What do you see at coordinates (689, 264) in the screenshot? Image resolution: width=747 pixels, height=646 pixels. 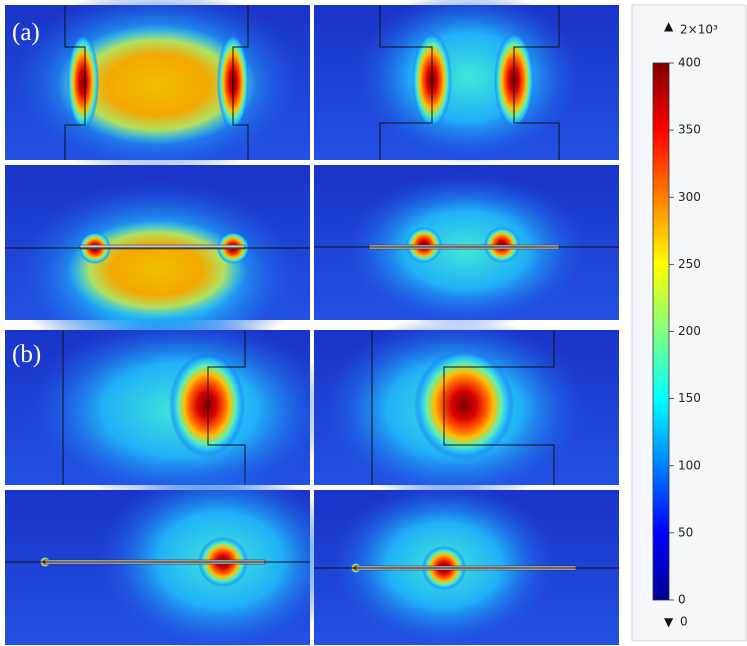 I see `tick-label: 250` at bounding box center [689, 264].